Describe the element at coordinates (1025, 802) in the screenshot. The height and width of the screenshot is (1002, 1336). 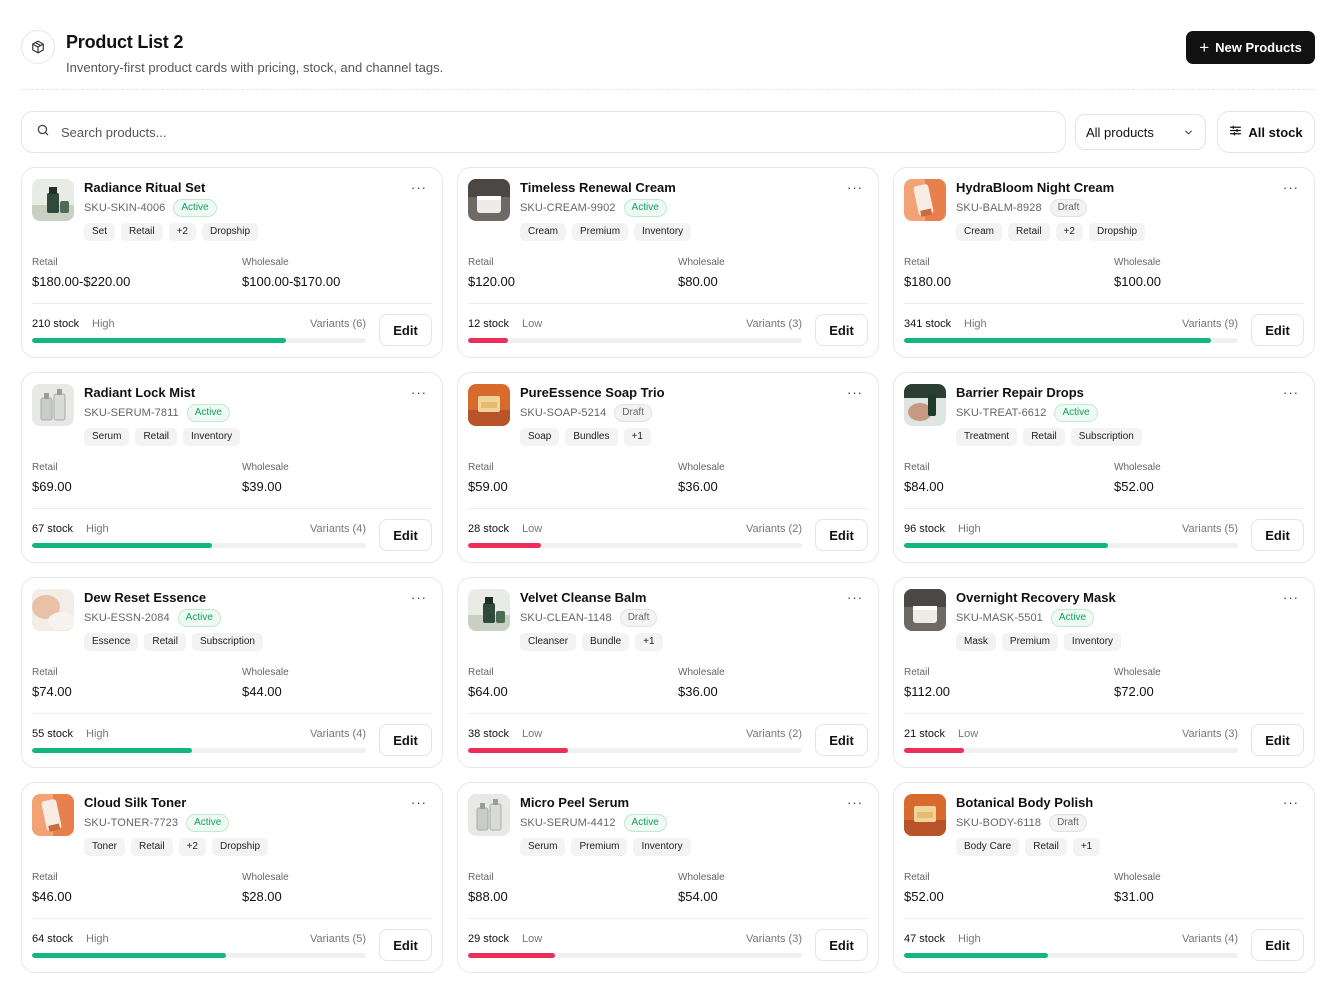
I see `product-name: Botanical Body Polish` at that location.